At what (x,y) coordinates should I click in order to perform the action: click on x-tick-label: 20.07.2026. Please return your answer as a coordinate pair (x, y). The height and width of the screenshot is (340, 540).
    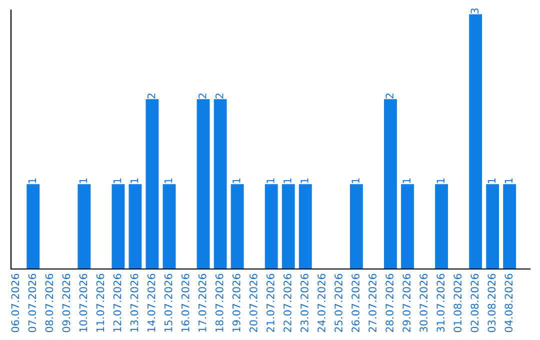
    Looking at the image, I should click on (253, 303).